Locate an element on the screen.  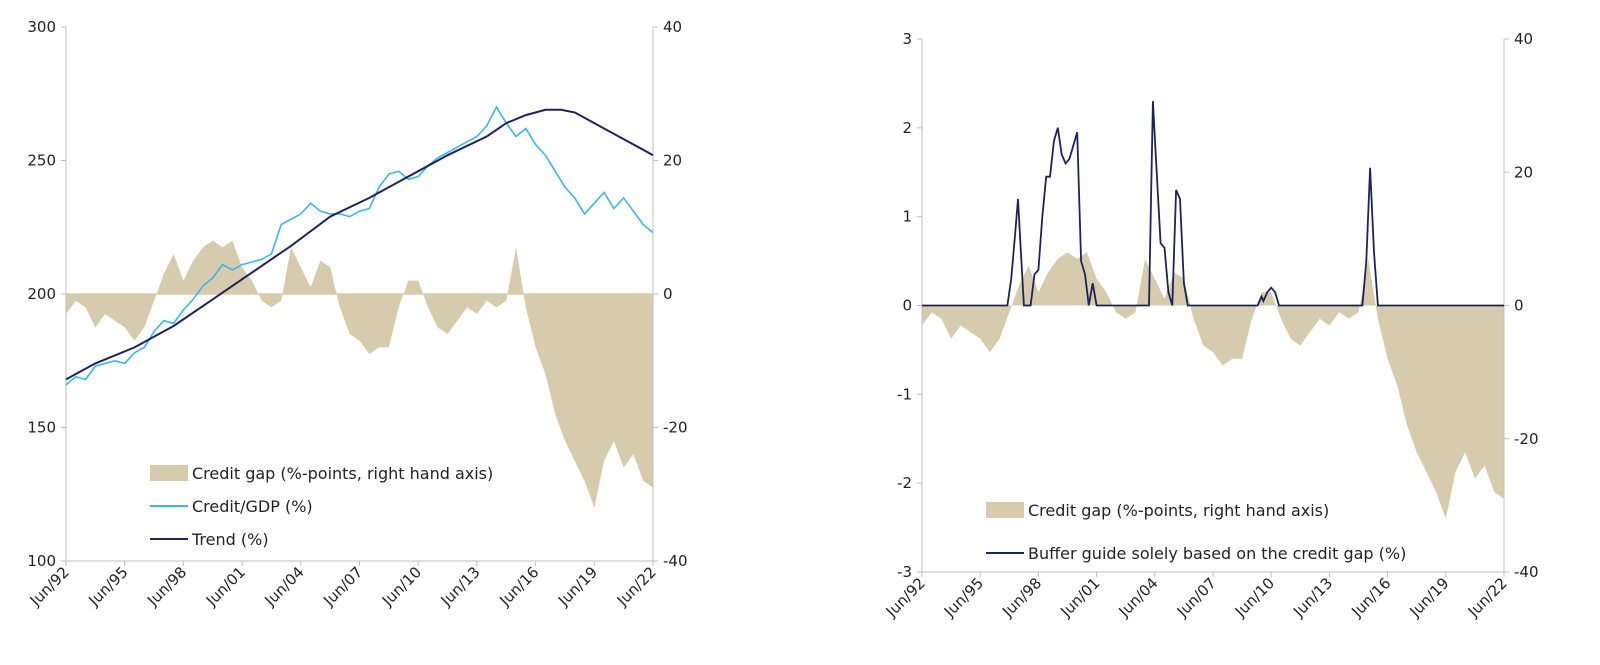
legend-trend-label: Trend (%) is located at coordinates (230, 539).